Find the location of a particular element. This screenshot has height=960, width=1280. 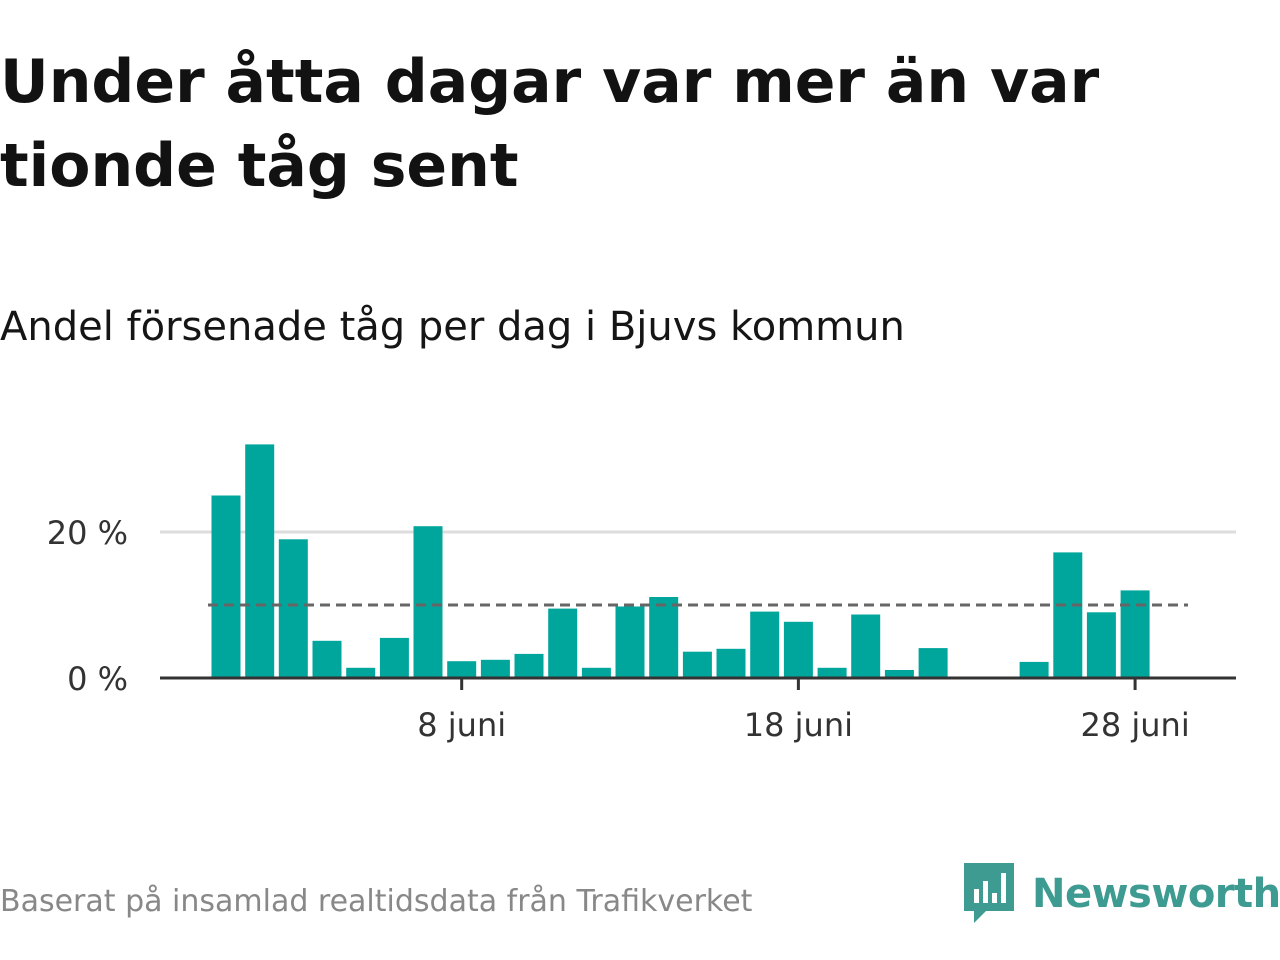

x-tick-label: 18 juni is located at coordinates (798, 725).